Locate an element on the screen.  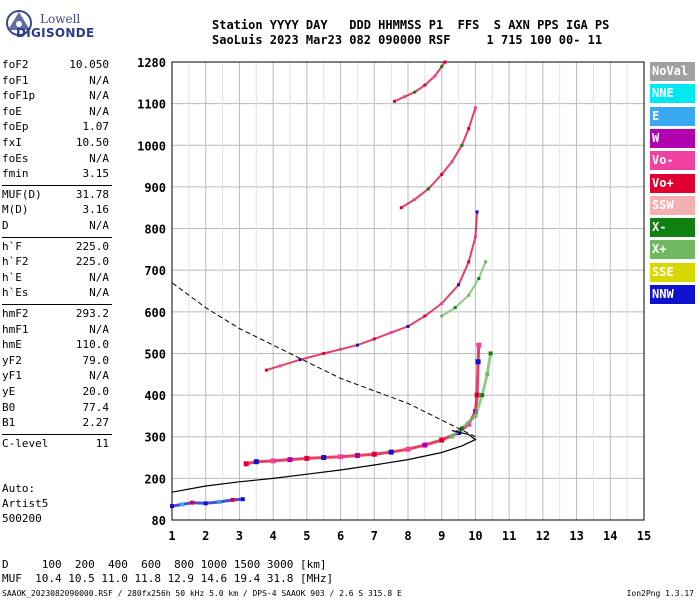
legend-item: NoVal is located at coordinates (672, 71).